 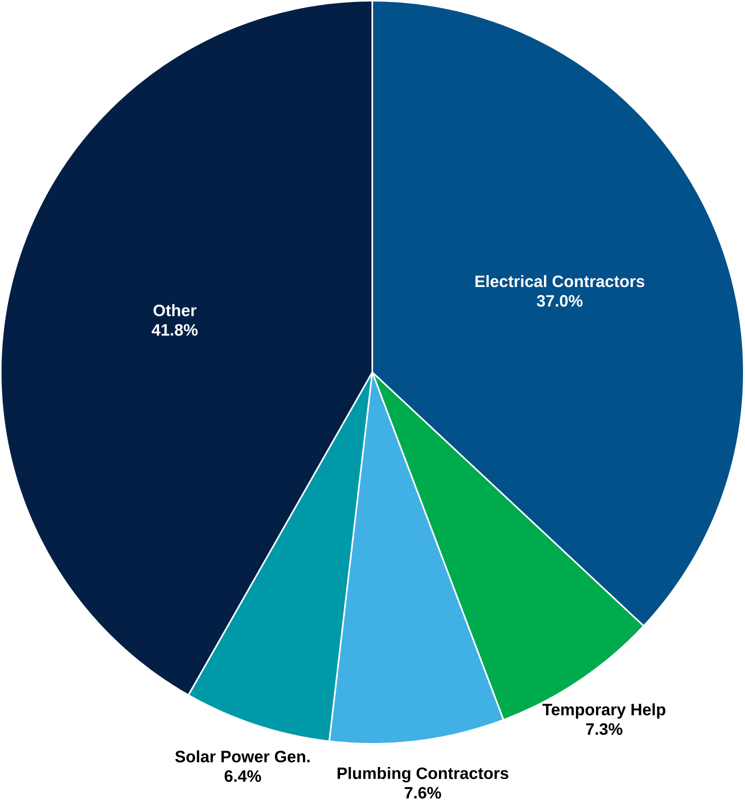 What do you see at coordinates (560, 281) in the screenshot?
I see `slice-label: Electrical Contractors` at bounding box center [560, 281].